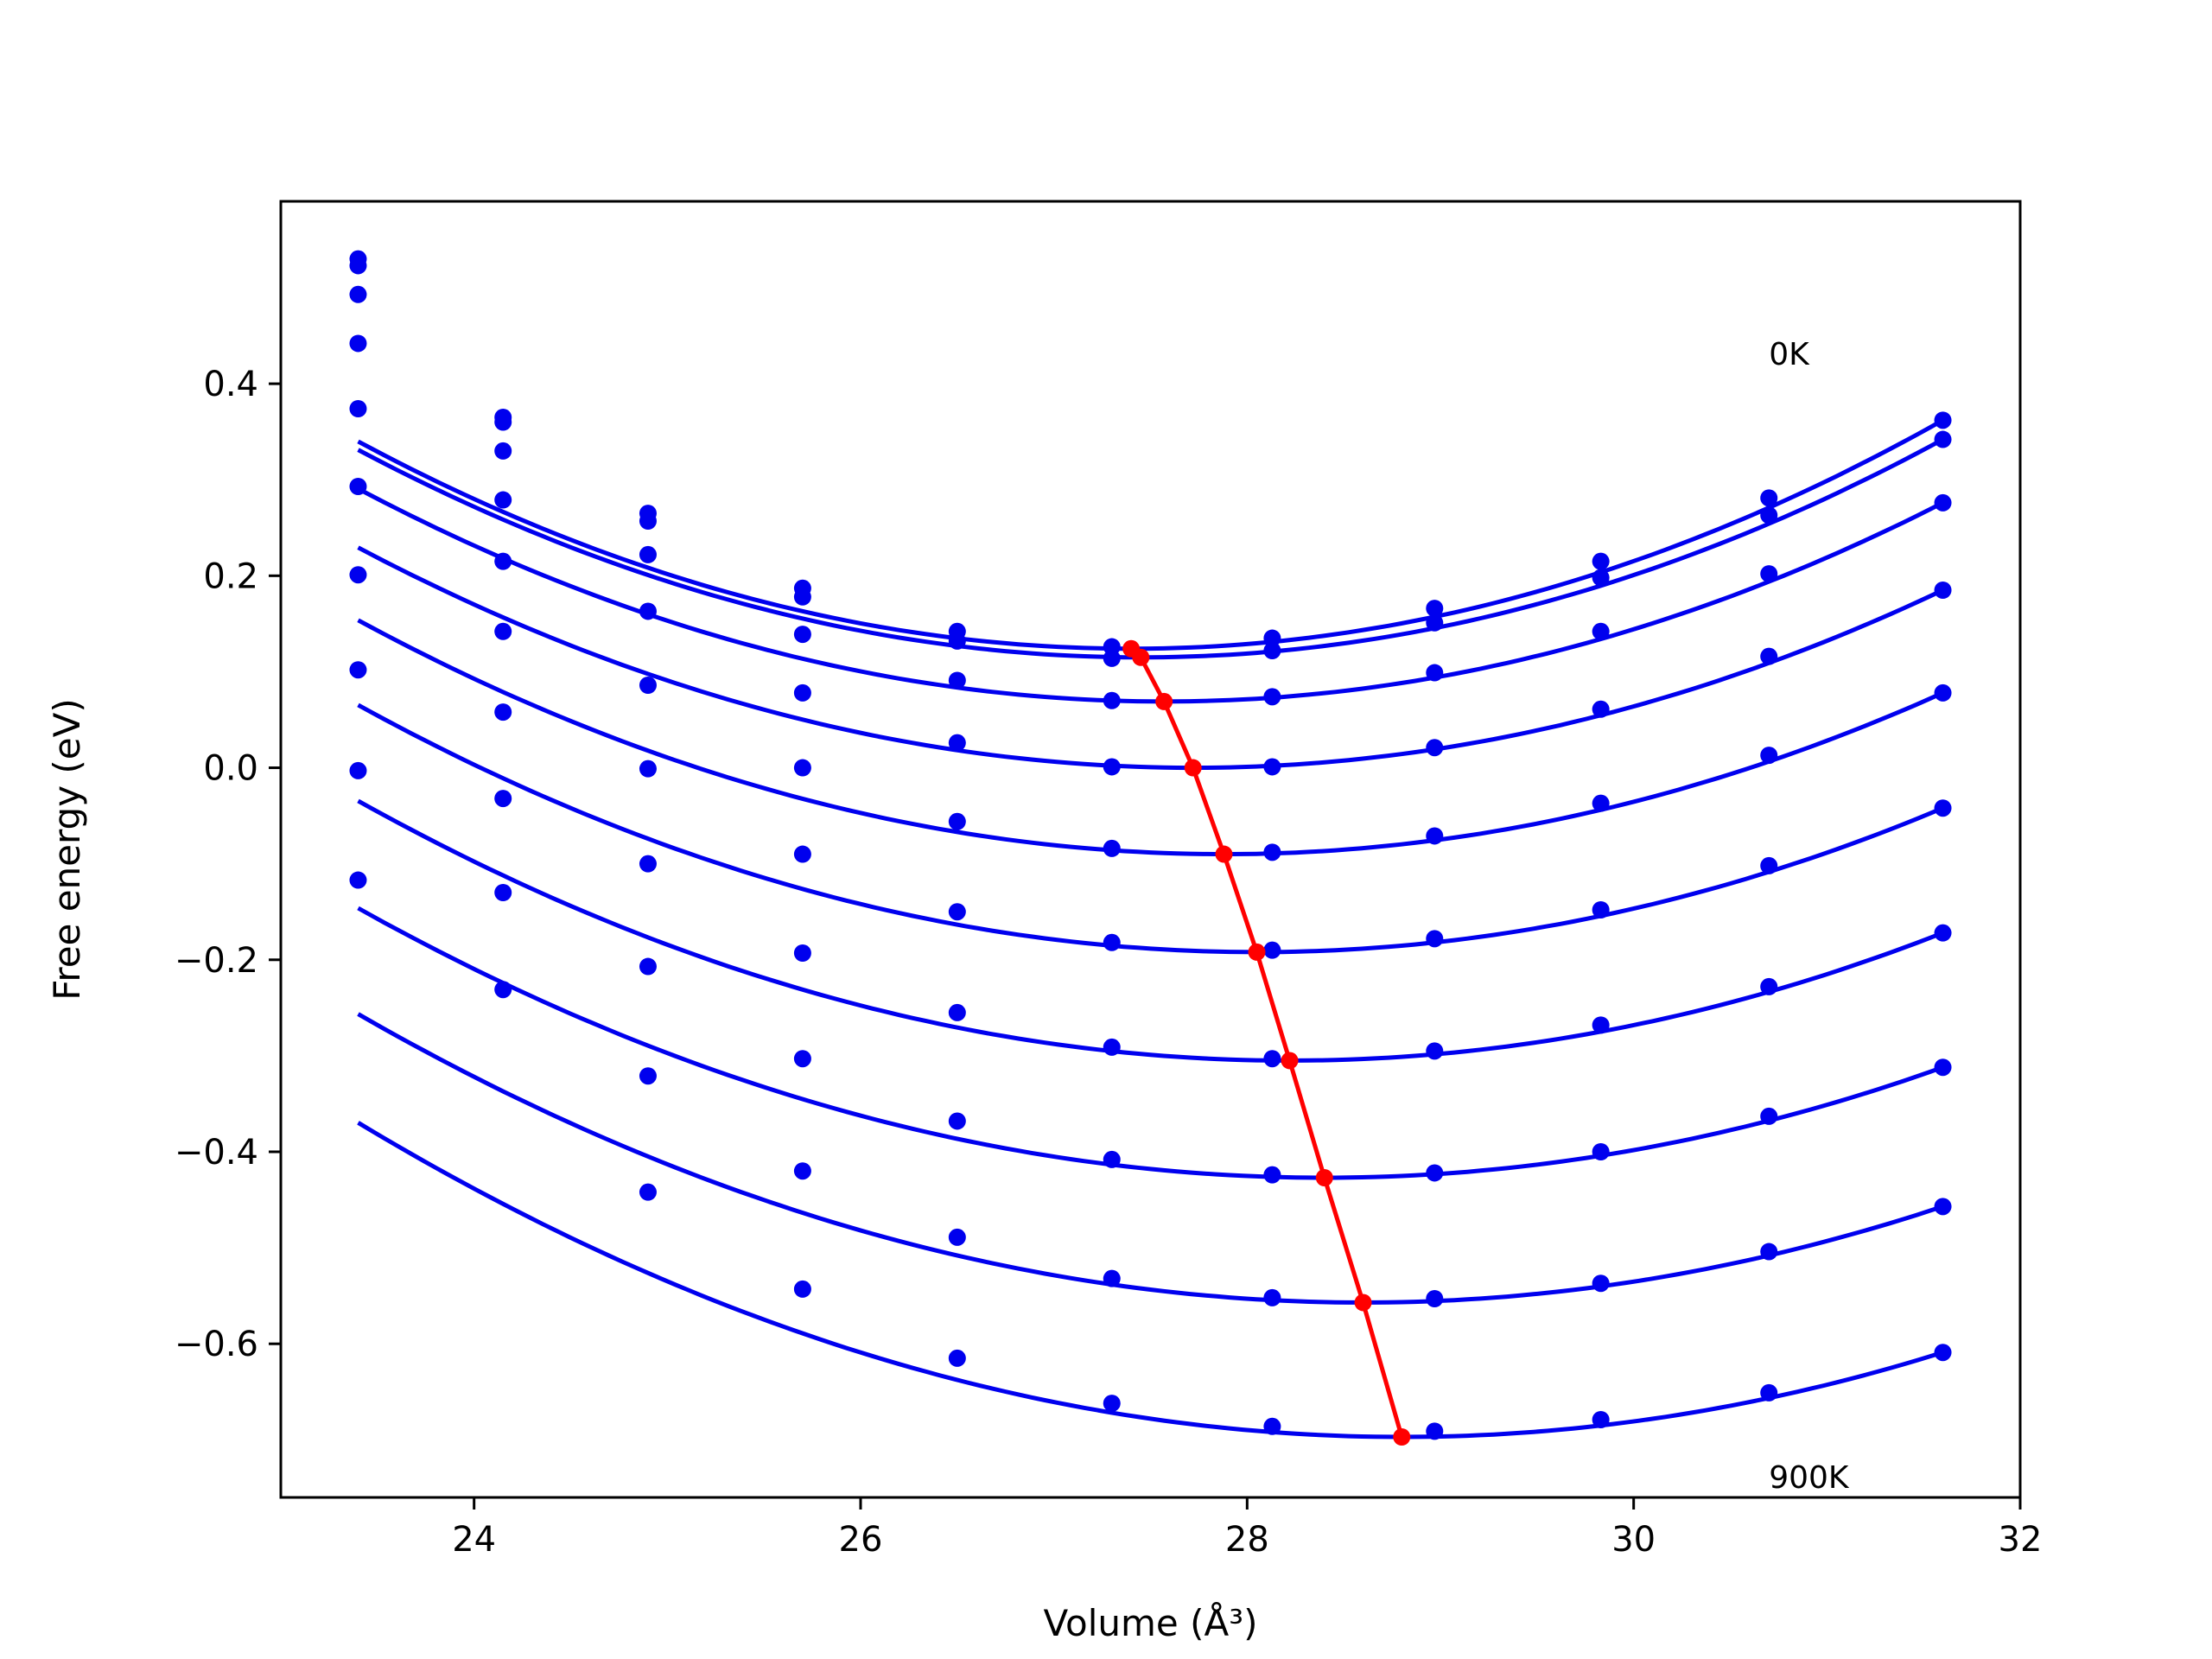  I want to click on y-tick-label: 0.0, so click(231, 769).